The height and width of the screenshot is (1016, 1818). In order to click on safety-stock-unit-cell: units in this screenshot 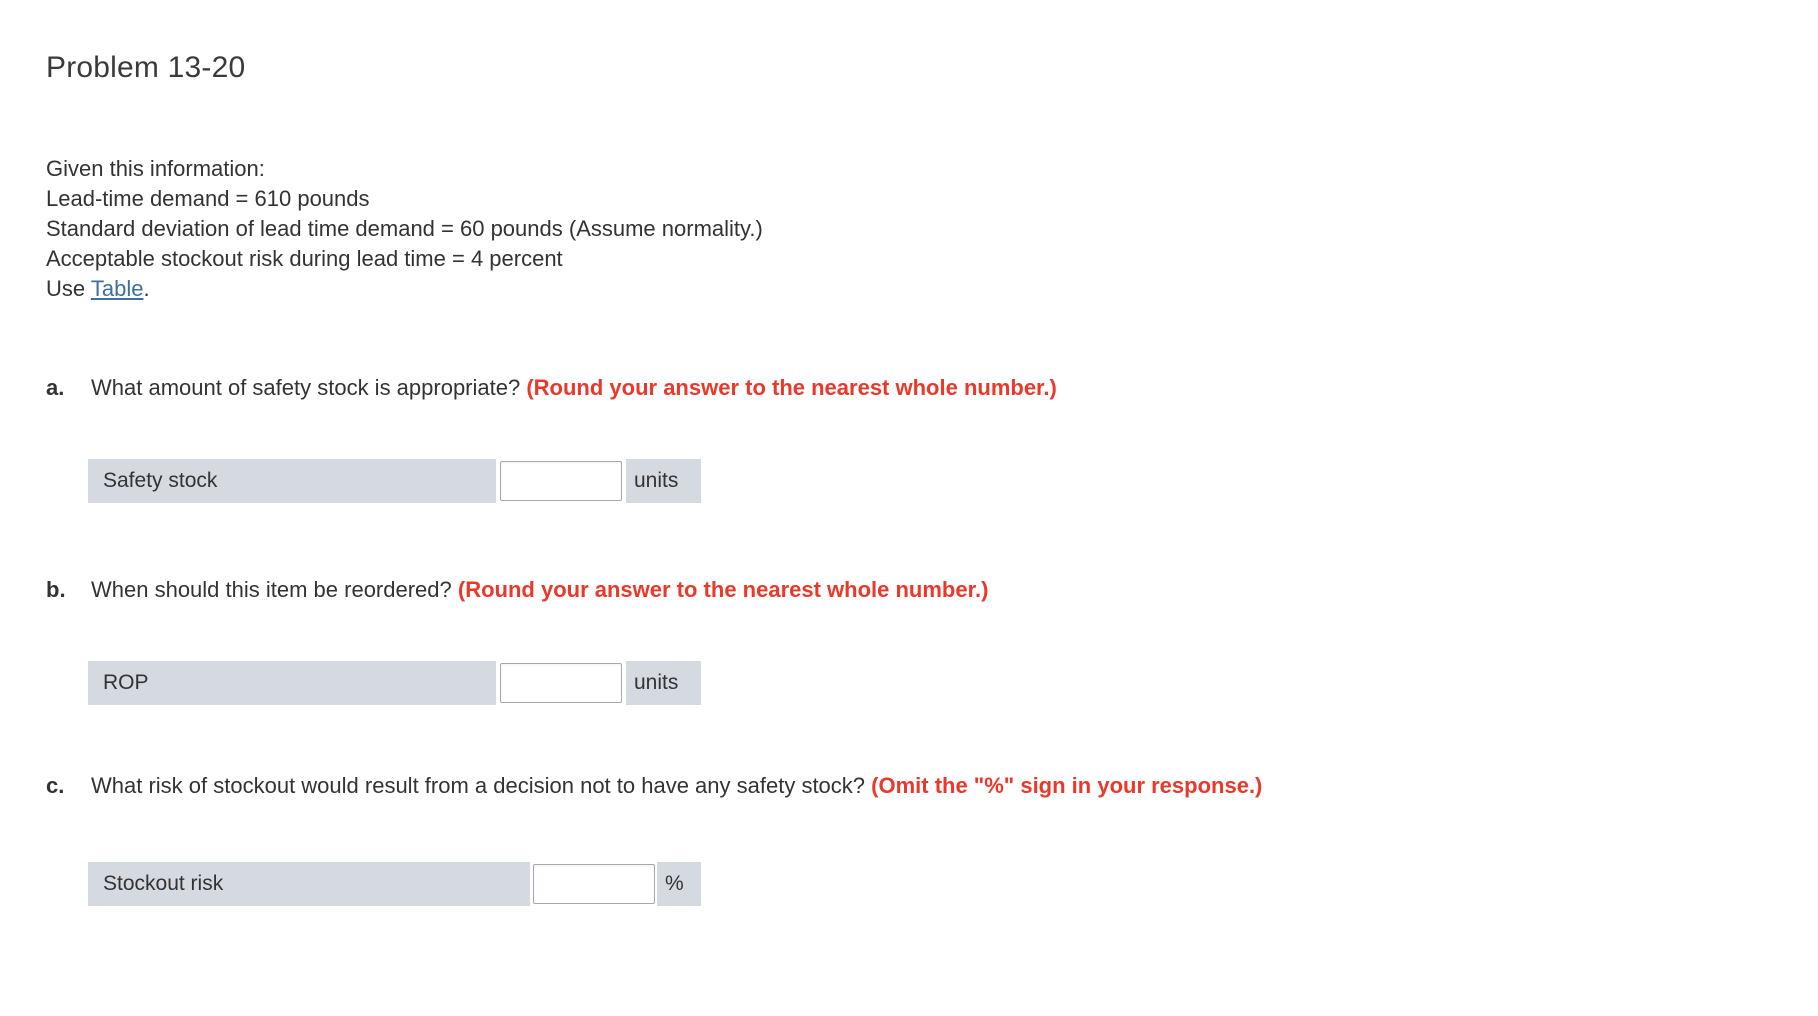, I will do `click(663, 481)`.